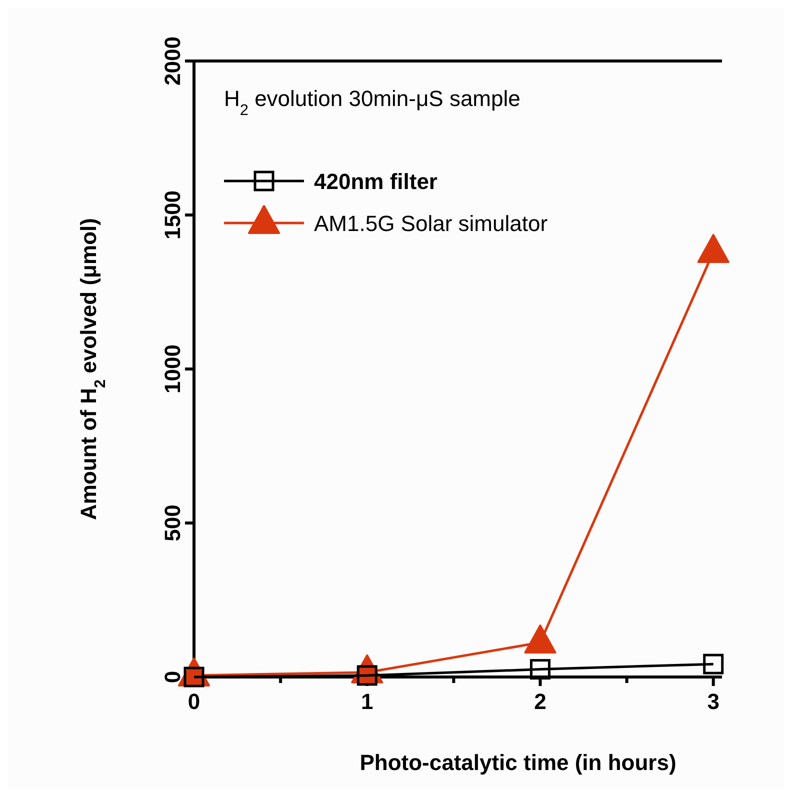 The image size is (792, 796). I want to click on legend-label: AM1.5G Solar simulator, so click(431, 223).